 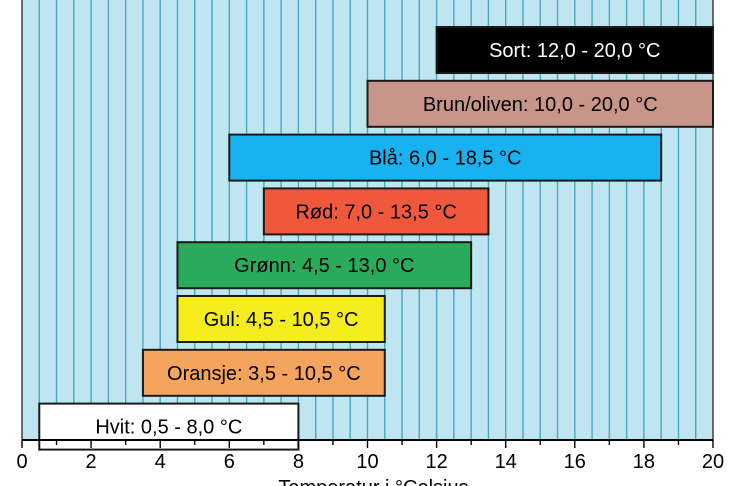 I want to click on x-tick-label: 4, so click(x=160, y=462).